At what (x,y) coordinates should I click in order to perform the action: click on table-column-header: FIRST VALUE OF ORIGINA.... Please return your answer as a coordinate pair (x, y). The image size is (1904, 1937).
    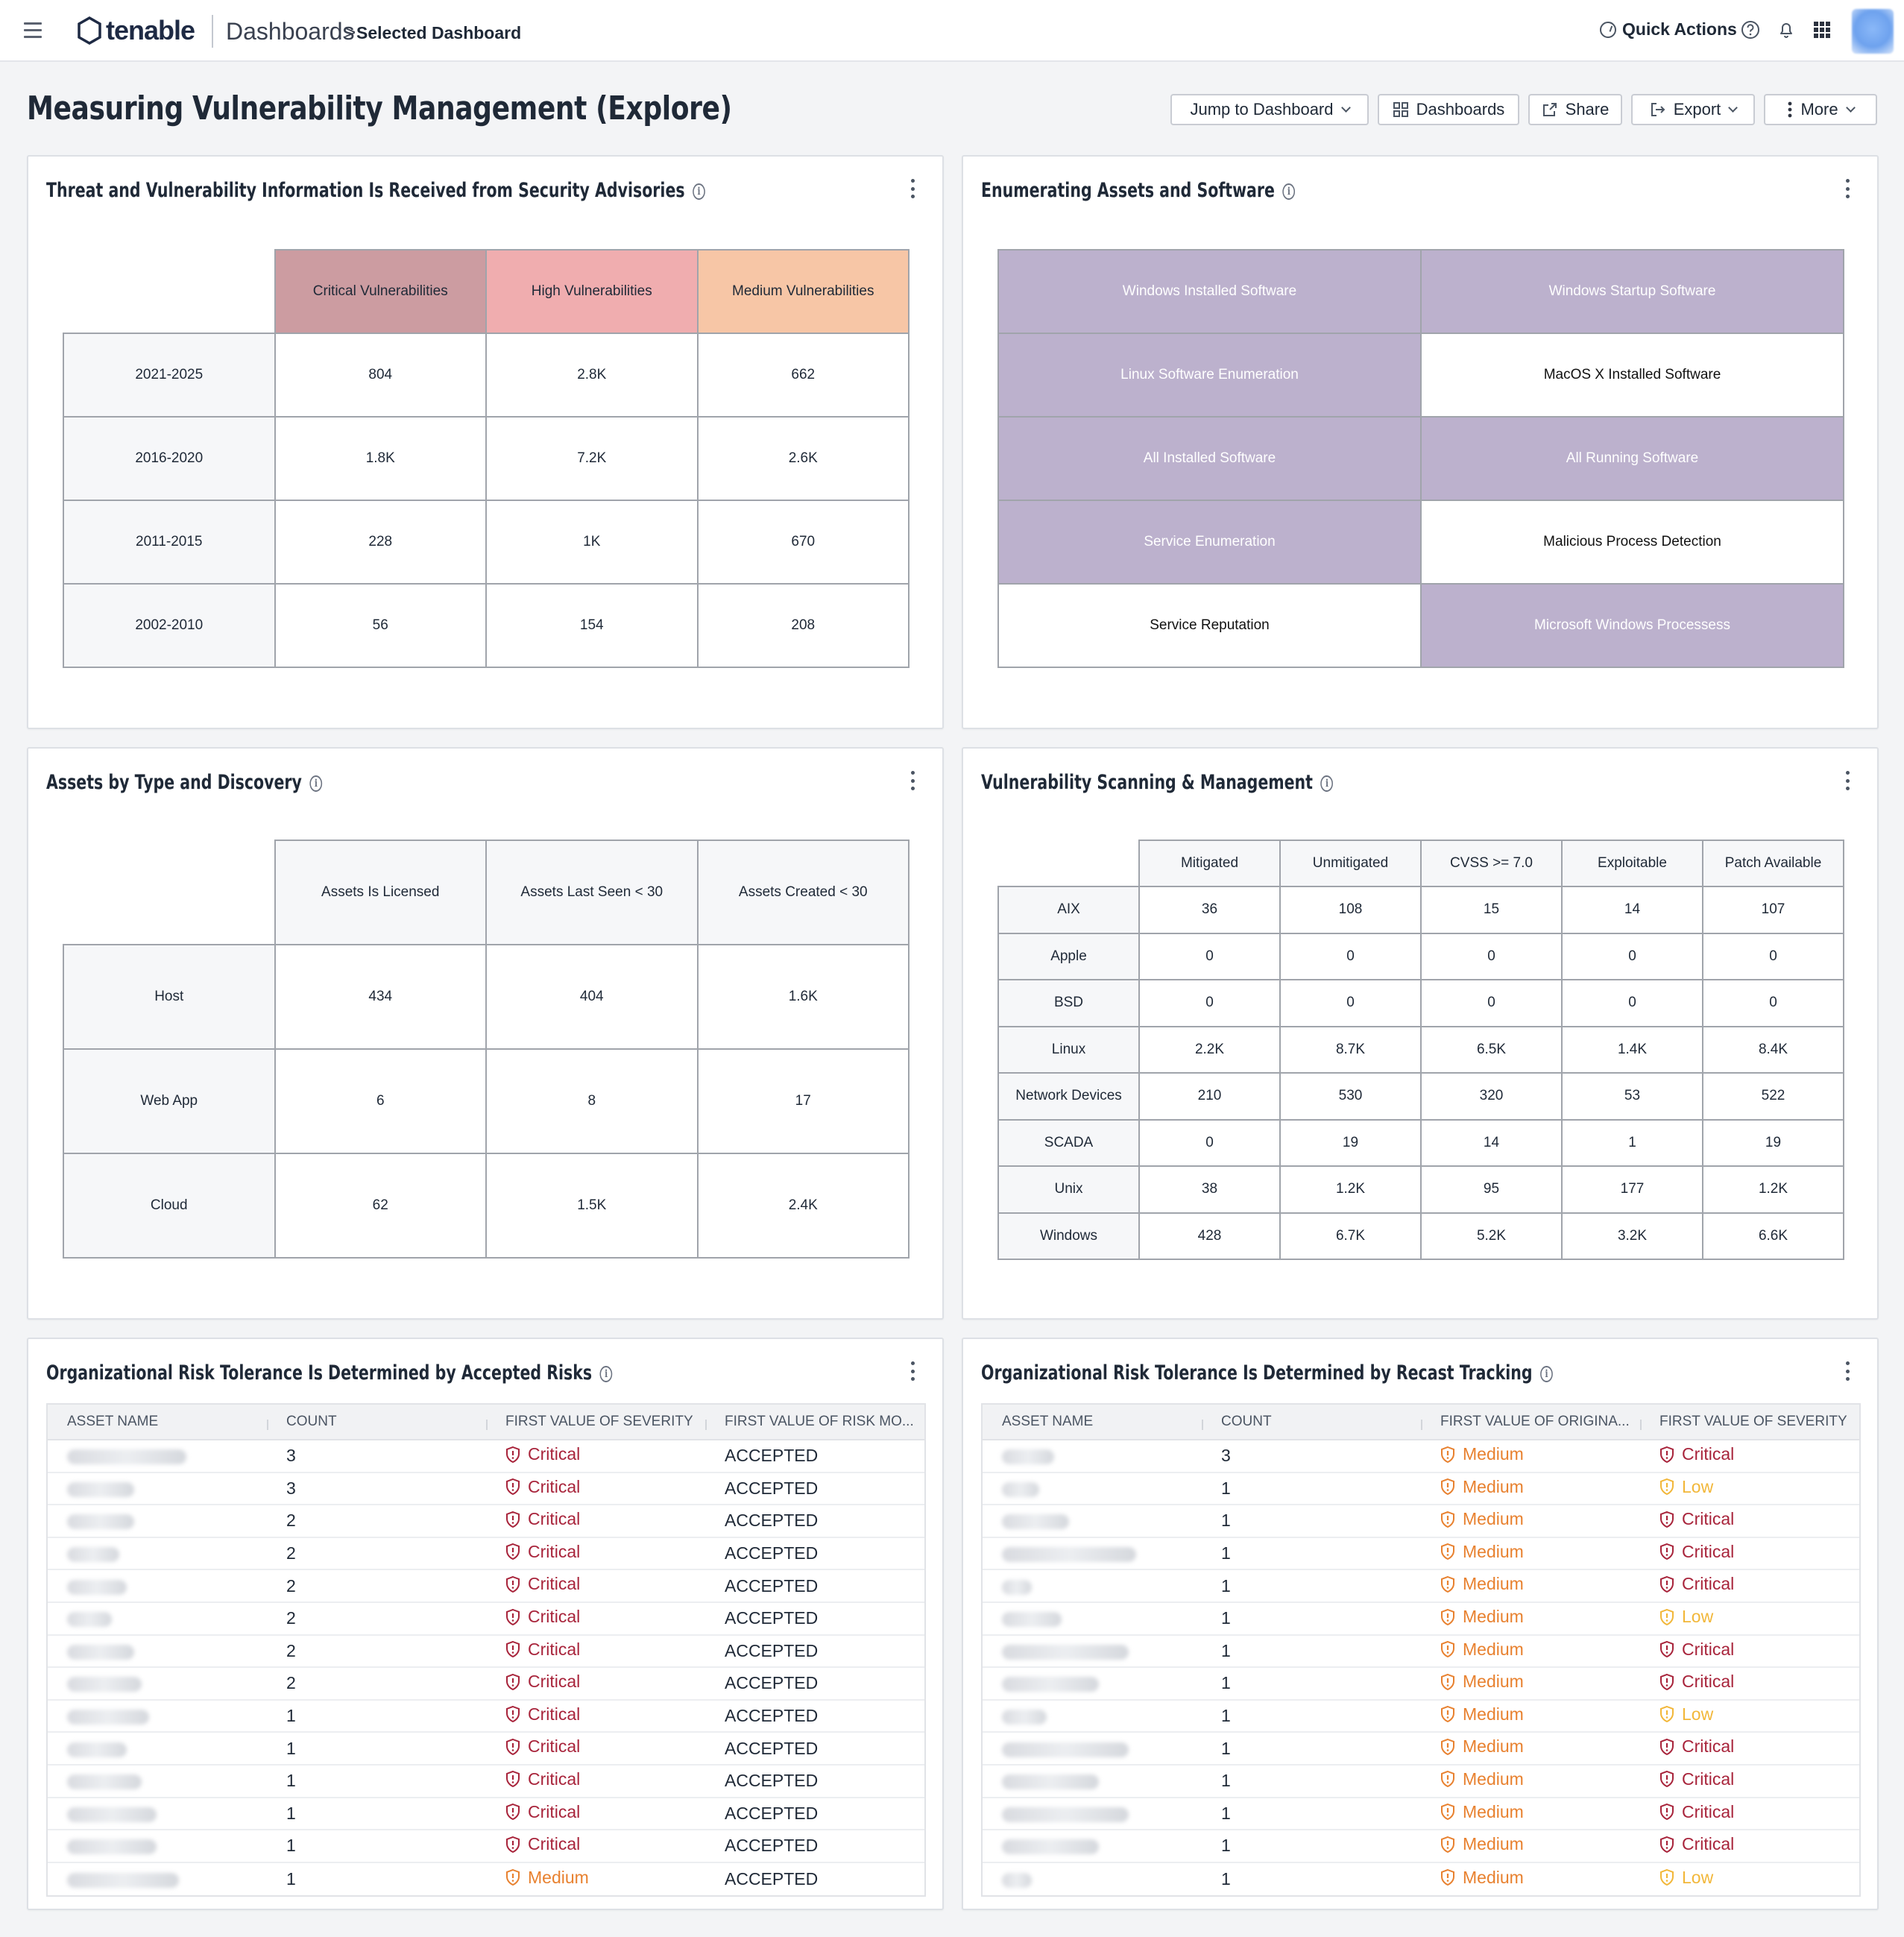
    Looking at the image, I should click on (1530, 1422).